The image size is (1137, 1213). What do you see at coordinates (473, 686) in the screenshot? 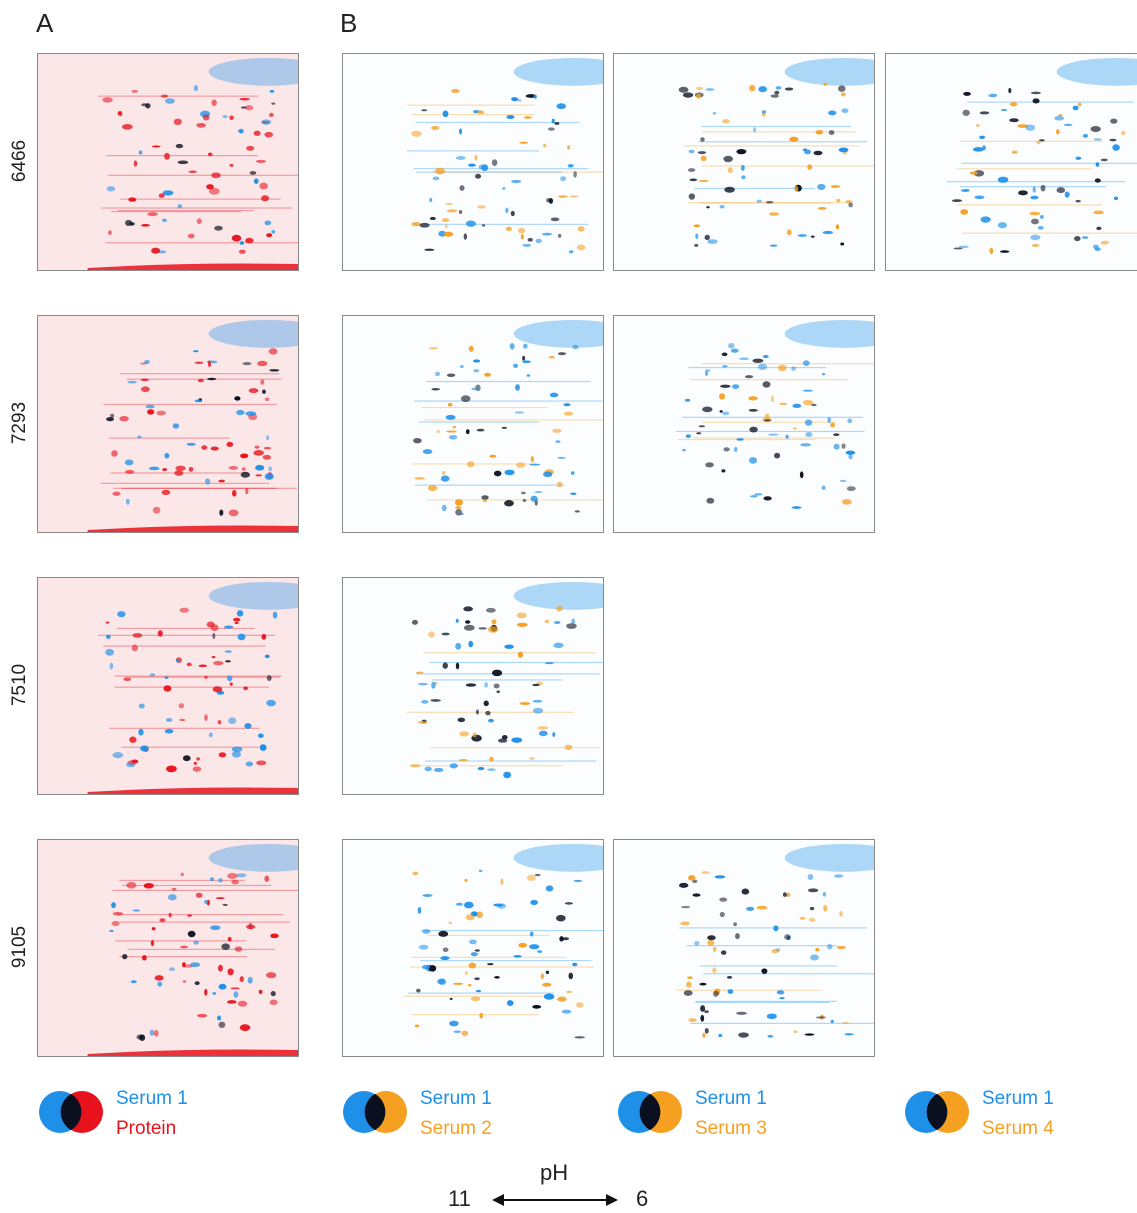
I see `gel-b-7510-serum2` at bounding box center [473, 686].